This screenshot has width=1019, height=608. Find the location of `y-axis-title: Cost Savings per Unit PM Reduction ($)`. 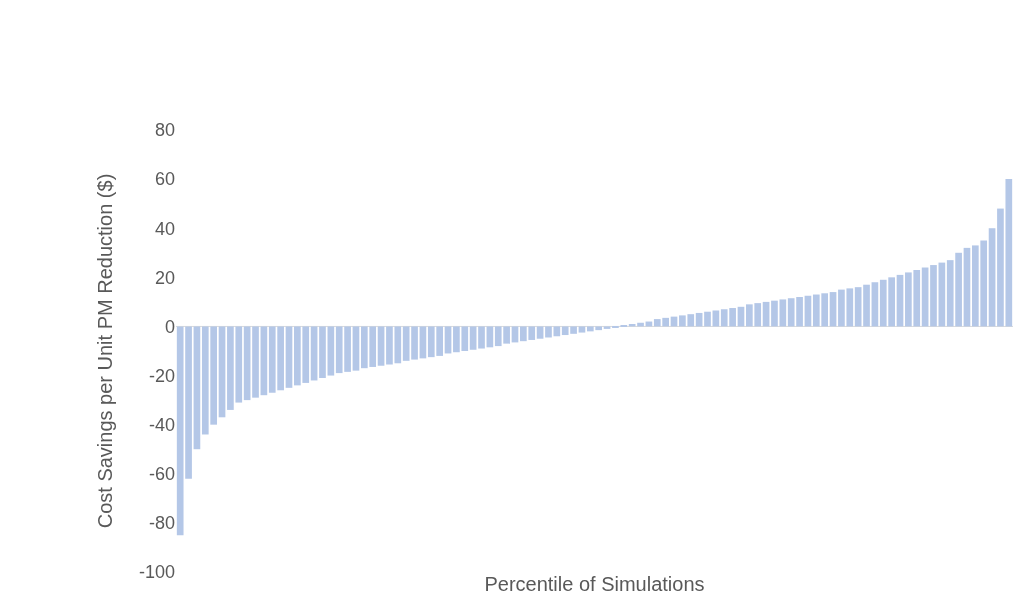

y-axis-title: Cost Savings per Unit PM Reduction ($) is located at coordinates (105, 351).